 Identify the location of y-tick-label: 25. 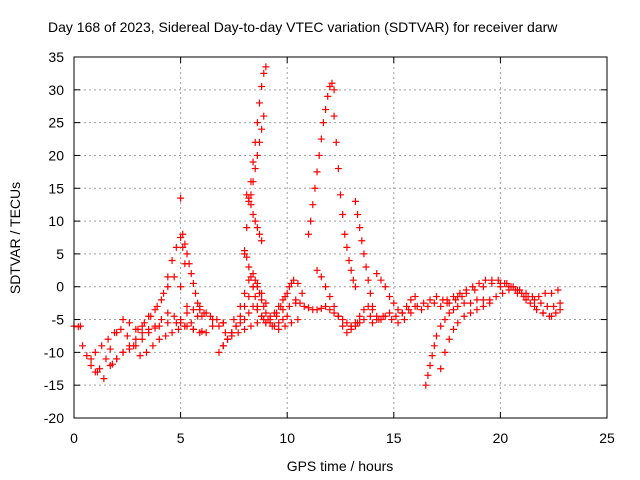
(56, 123).